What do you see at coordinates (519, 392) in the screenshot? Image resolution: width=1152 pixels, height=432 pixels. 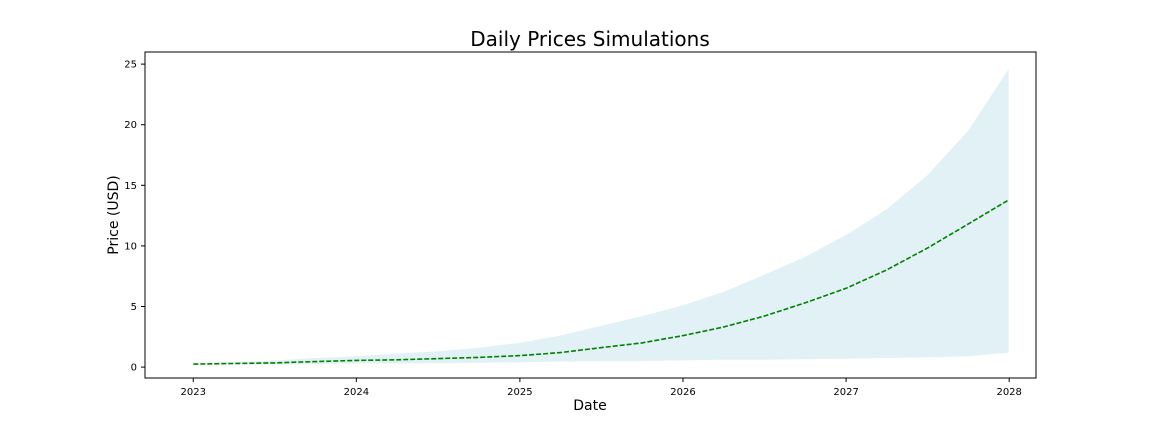 I see `x-tick-label: 2025` at bounding box center [519, 392].